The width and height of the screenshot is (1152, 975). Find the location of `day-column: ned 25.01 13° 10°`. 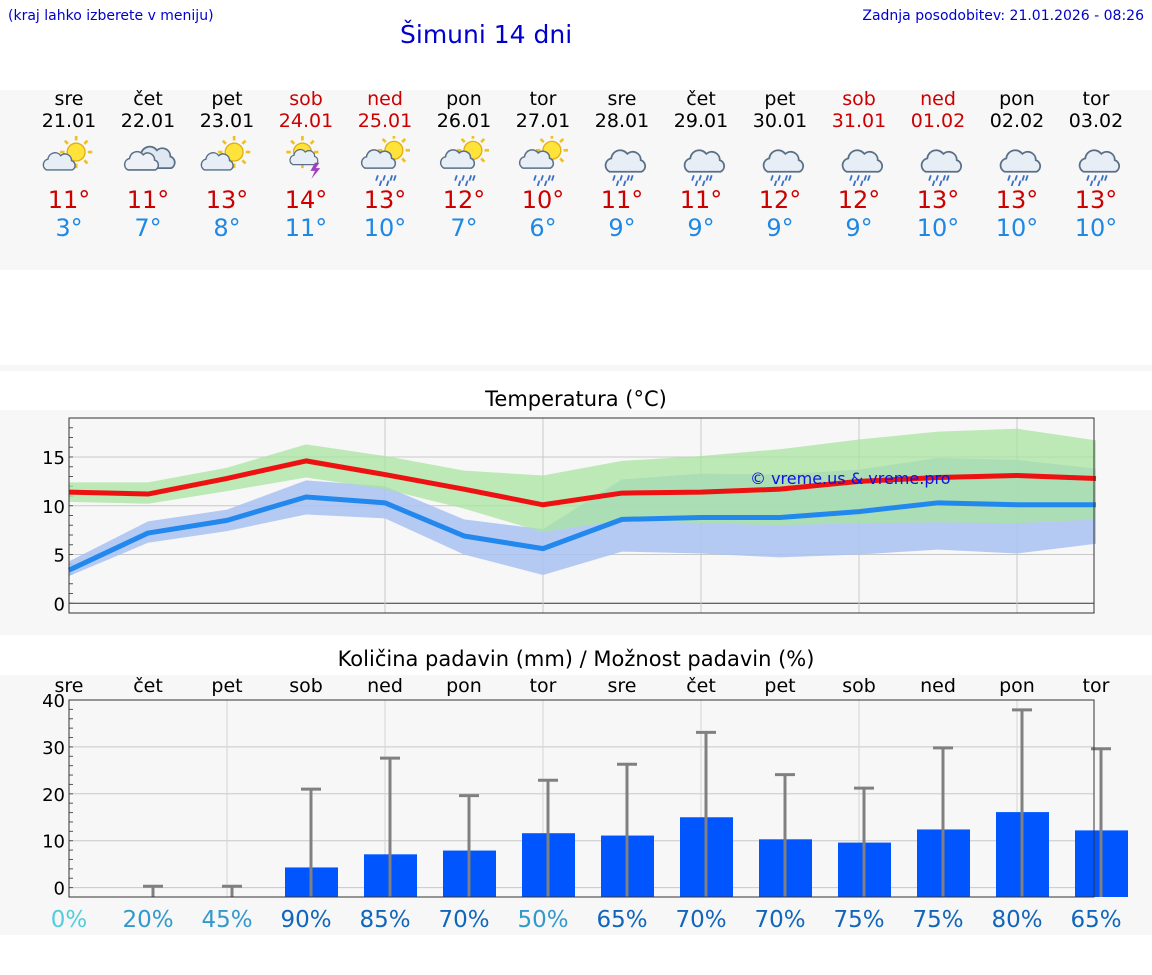

day-column: ned 25.01 13° 10° is located at coordinates (385, 165).